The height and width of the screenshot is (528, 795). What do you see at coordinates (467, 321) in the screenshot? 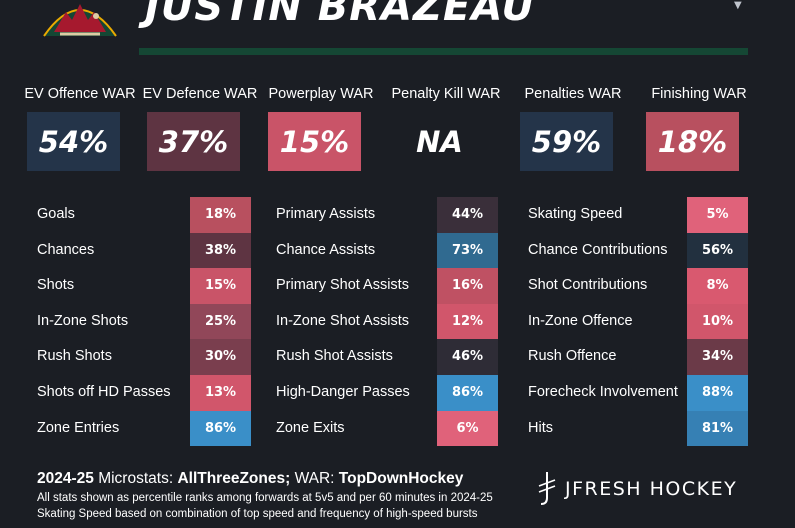
I see `stat-percentile: 12%` at bounding box center [467, 321].